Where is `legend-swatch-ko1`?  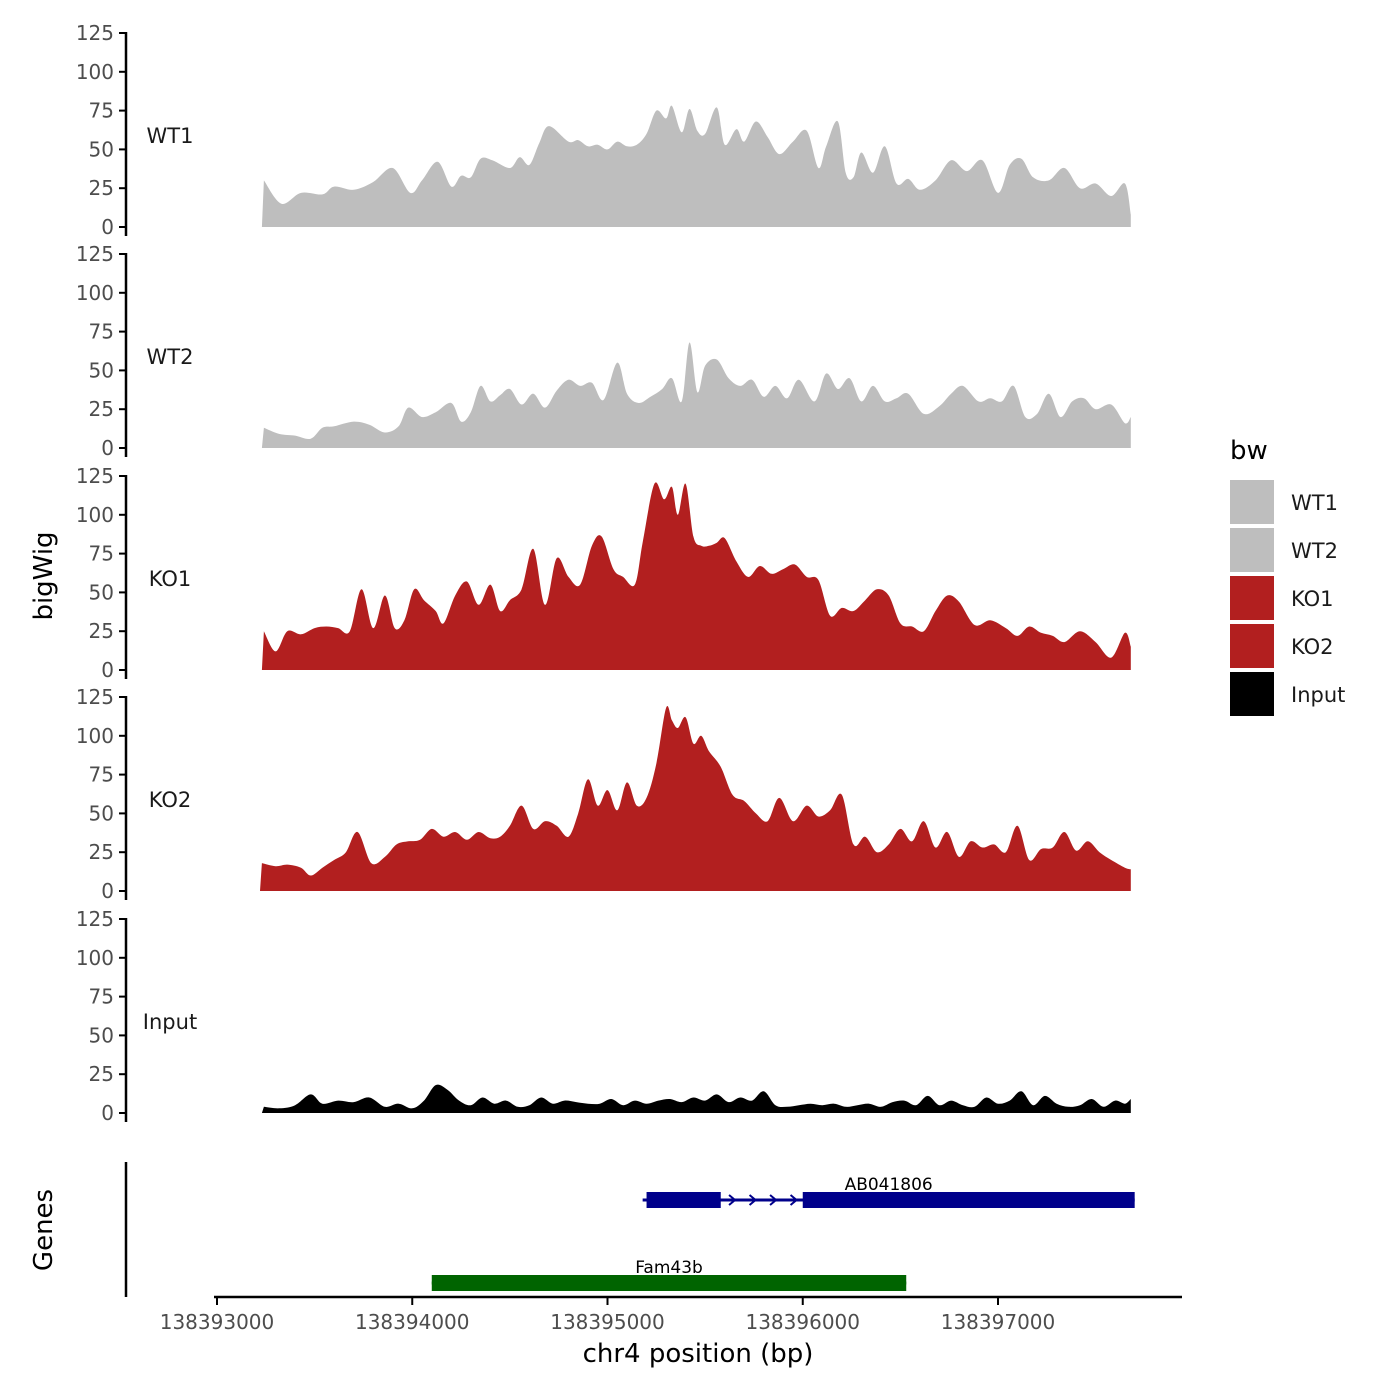
legend-swatch-ko1 is located at coordinates (1252, 598).